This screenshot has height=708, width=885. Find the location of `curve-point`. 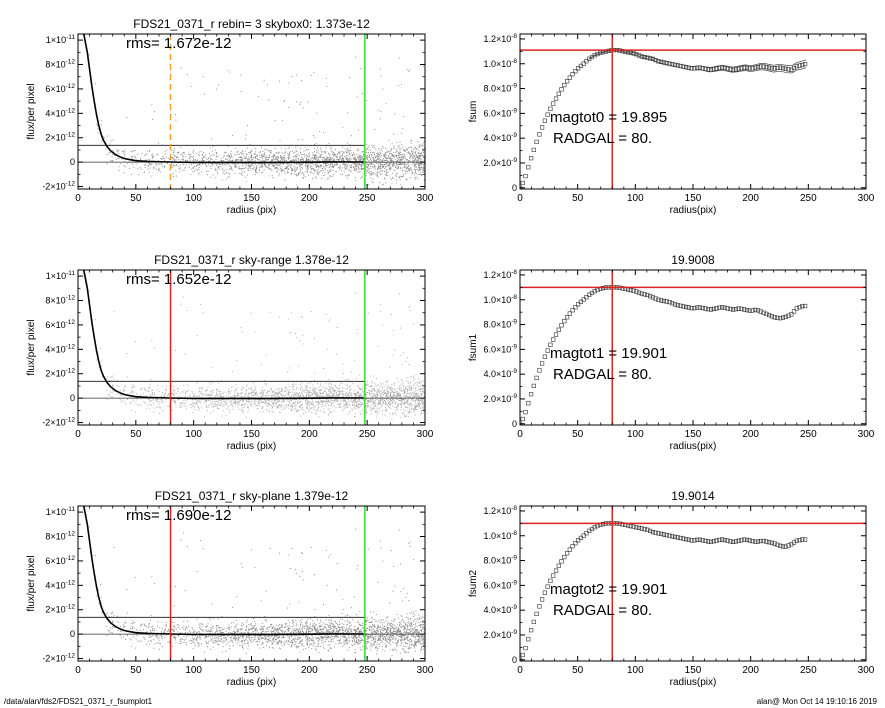

curve-point is located at coordinates (647, 57).